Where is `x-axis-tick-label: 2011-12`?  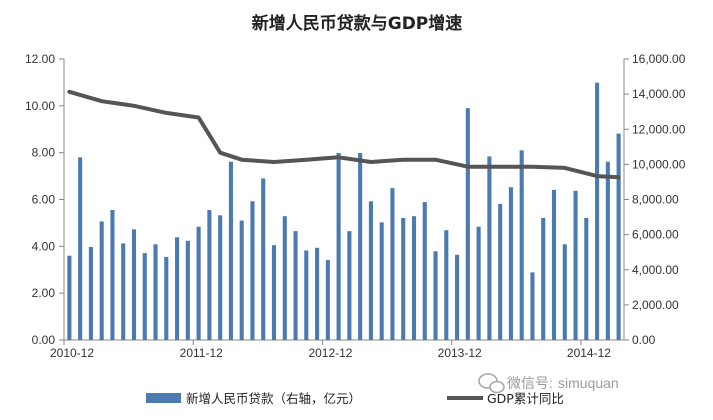
x-axis-tick-label: 2011-12 is located at coordinates (201, 353).